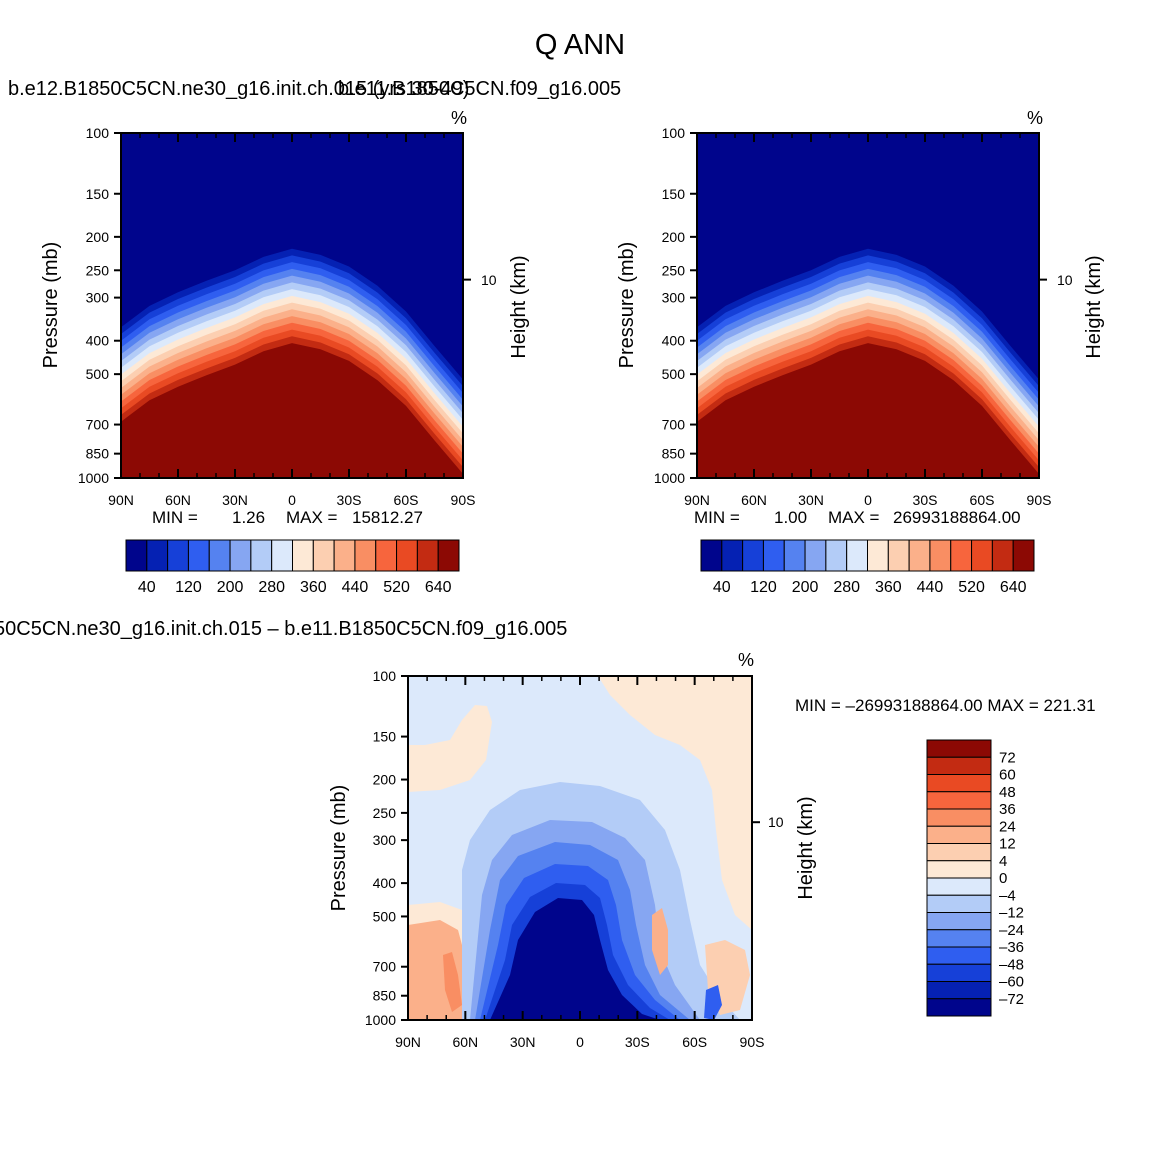  I want to click on colorbar-label: 640, so click(438, 587).